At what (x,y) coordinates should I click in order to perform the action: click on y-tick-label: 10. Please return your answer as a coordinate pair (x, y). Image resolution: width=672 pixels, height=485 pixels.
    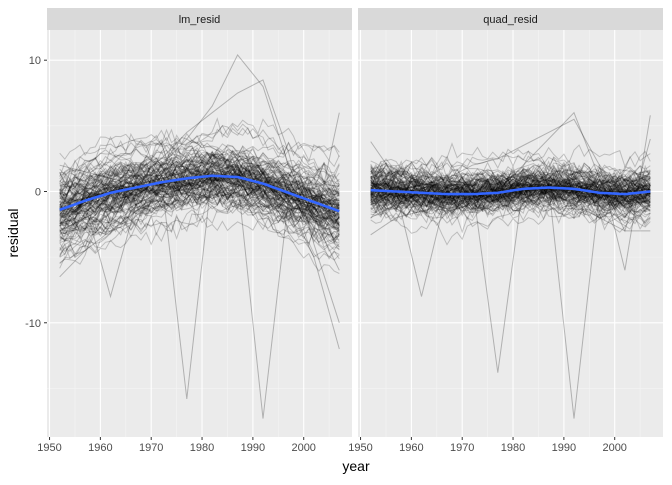
    Looking at the image, I should click on (35, 61).